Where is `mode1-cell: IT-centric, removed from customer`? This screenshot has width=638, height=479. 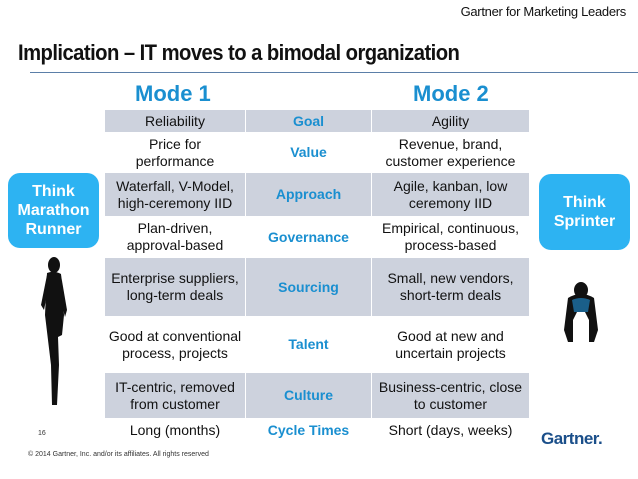 mode1-cell: IT-centric, removed from customer is located at coordinates (175, 395).